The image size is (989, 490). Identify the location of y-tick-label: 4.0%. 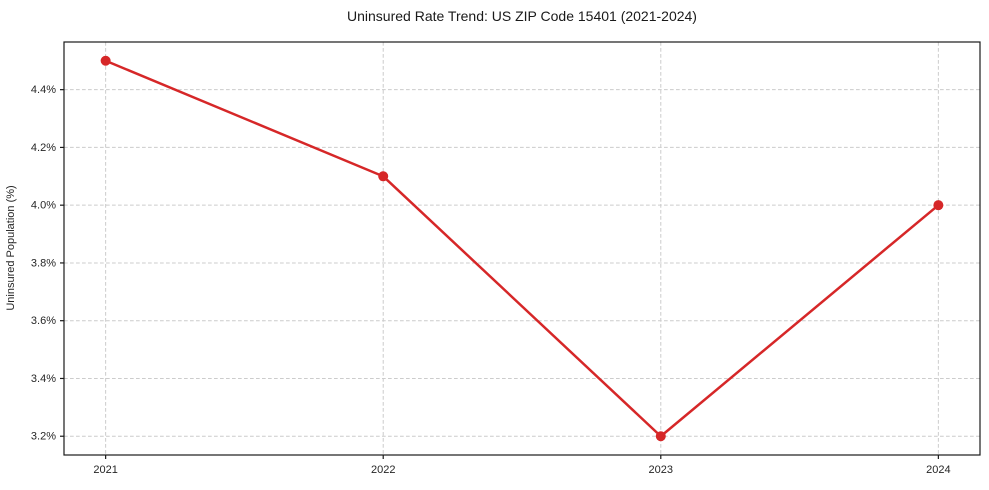
(43, 206).